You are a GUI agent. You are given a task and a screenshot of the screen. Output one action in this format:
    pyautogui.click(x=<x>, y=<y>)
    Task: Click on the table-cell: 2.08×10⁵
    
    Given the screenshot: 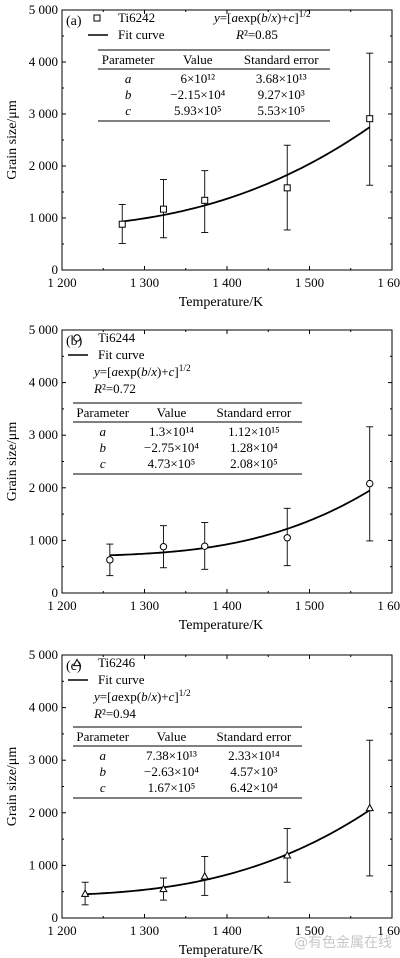 What is the action you would take?
    pyautogui.click(x=254, y=463)
    